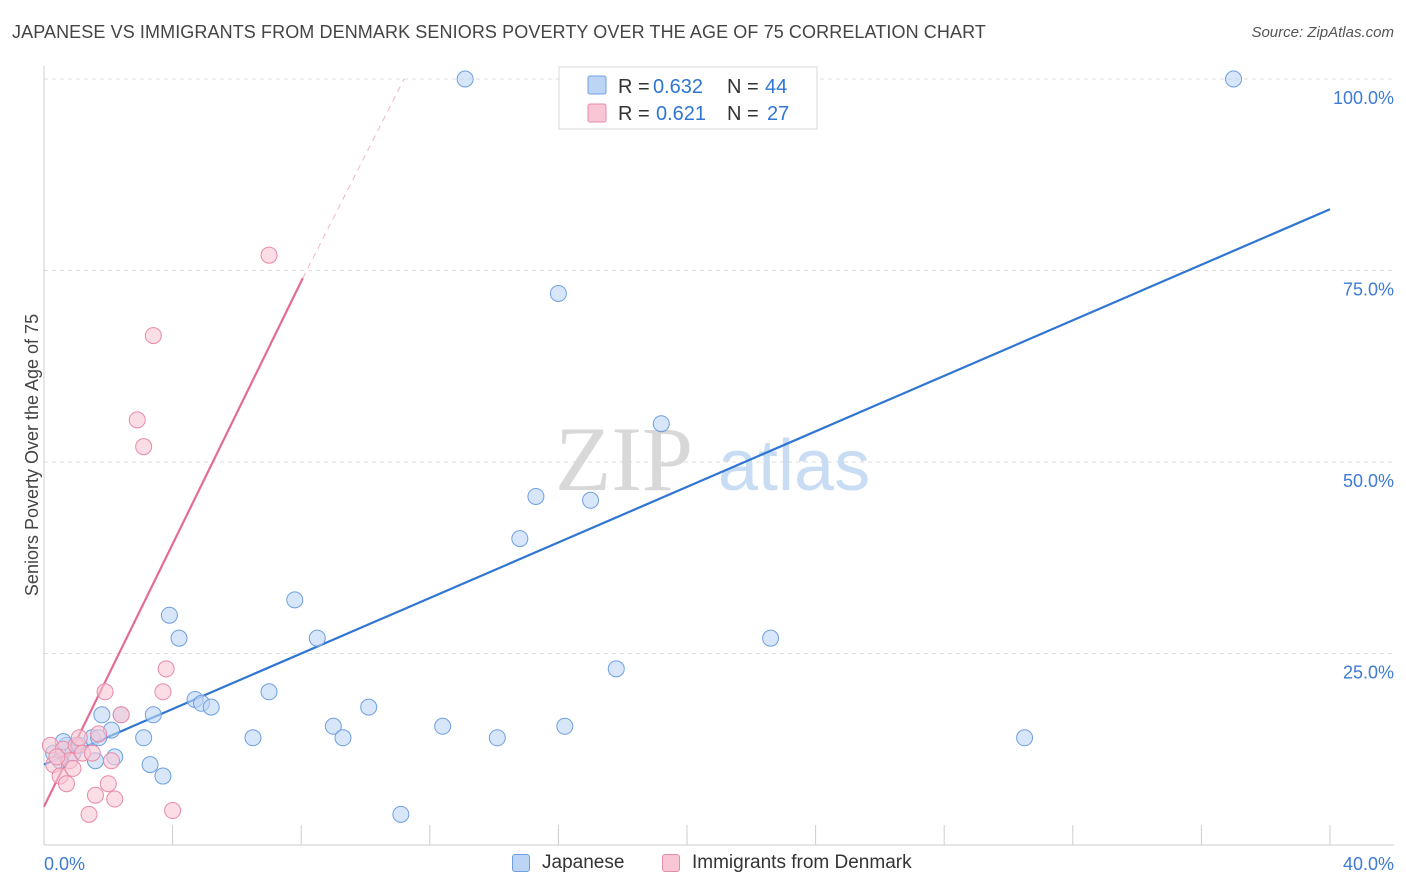 The height and width of the screenshot is (892, 1406). I want to click on y-tick-label-50: 50.0%, so click(1368, 481).